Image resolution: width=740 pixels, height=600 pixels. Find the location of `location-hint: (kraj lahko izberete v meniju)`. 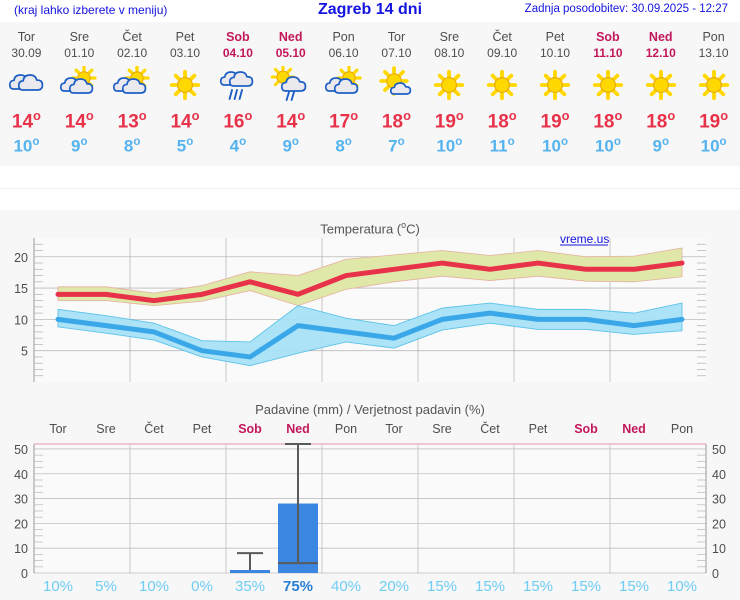

location-hint: (kraj lahko izberete v meniju) is located at coordinates (91, 10).